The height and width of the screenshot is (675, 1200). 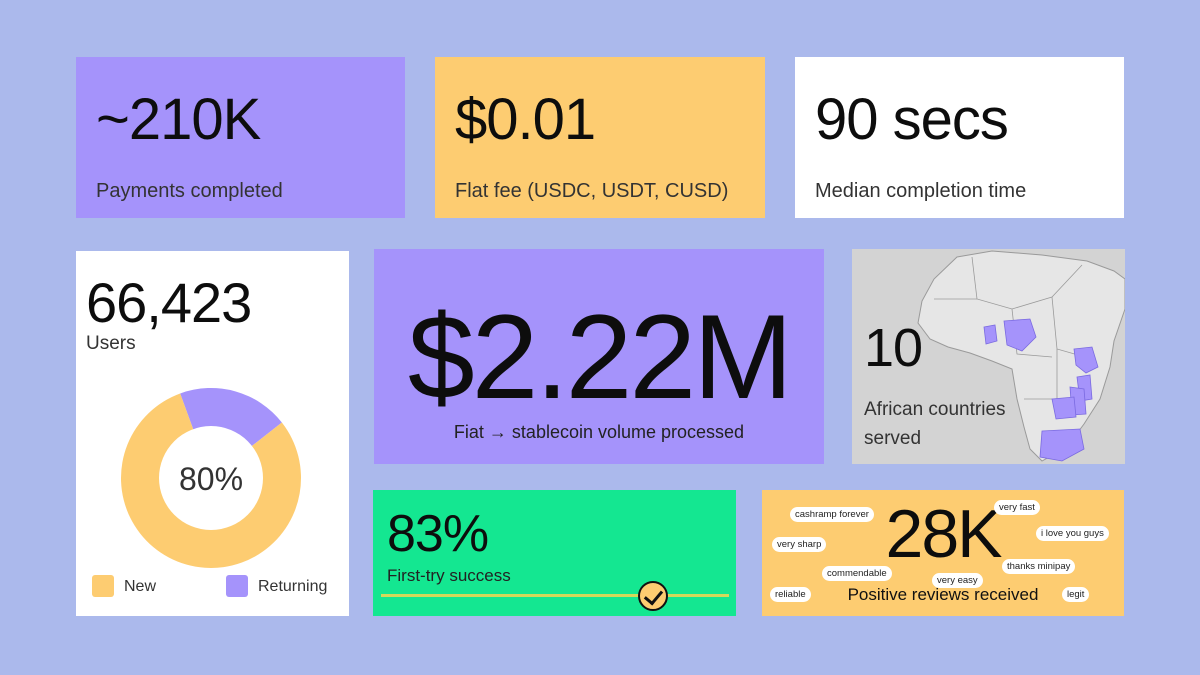 I want to click on payments-label: Payments completed, so click(x=189, y=191).